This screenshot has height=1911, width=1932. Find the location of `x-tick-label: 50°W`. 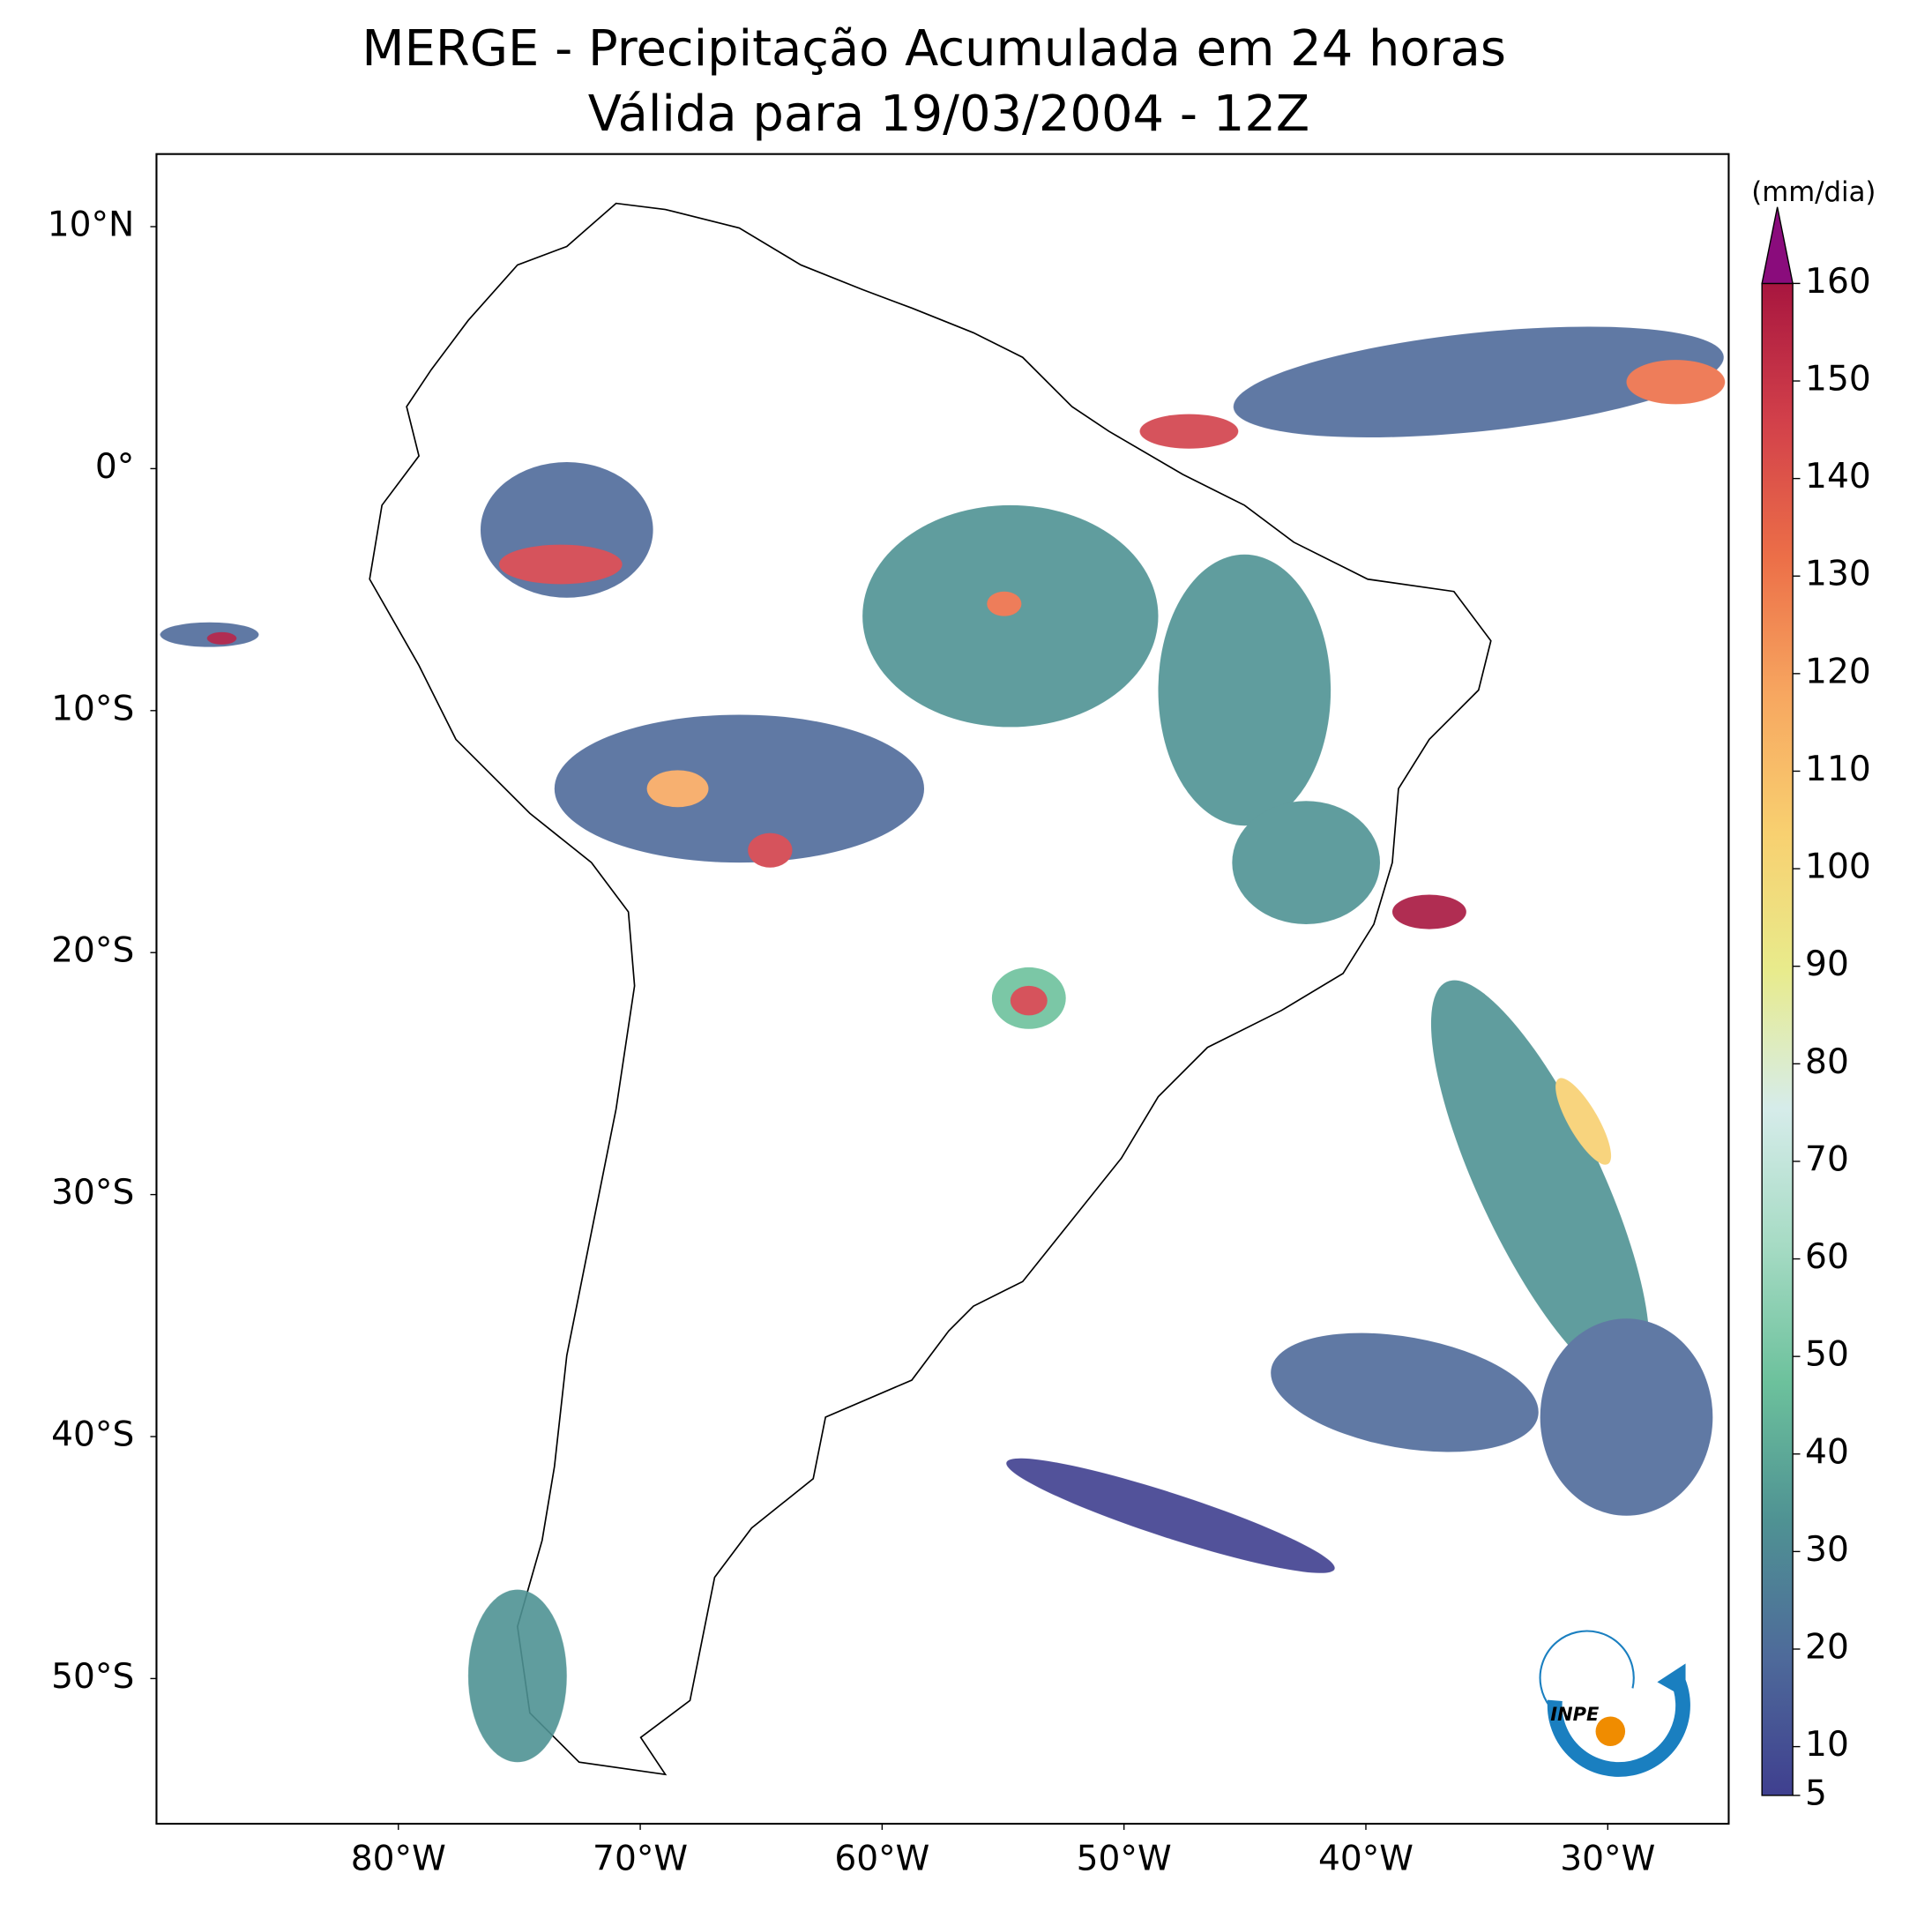

x-tick-label: 50°W is located at coordinates (1124, 1858).